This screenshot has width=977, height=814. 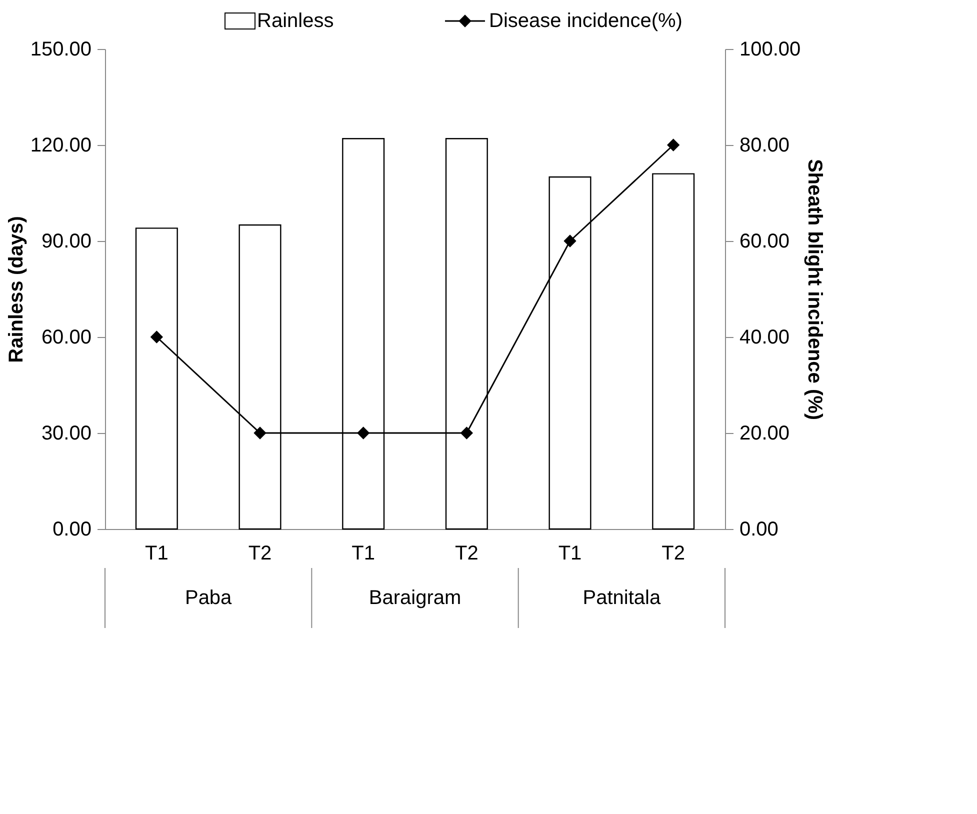 What do you see at coordinates (72, 529) in the screenshot?
I see `y-tick-label: 0.00` at bounding box center [72, 529].